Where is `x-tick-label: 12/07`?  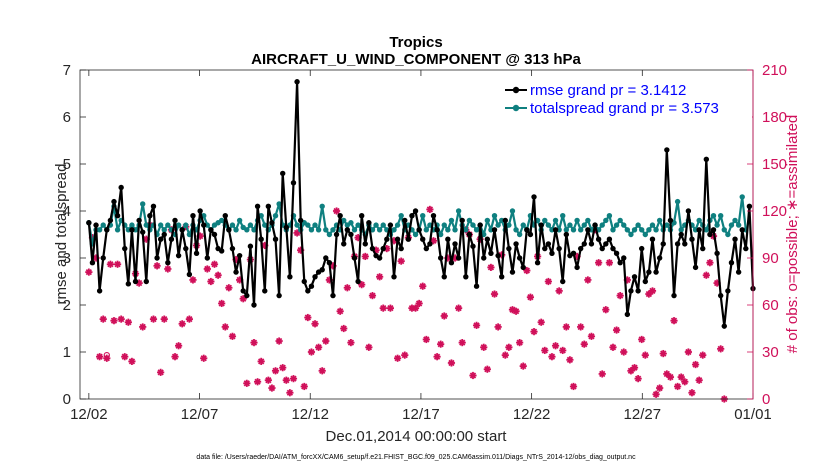
x-tick-label: 12/07 is located at coordinates (200, 414).